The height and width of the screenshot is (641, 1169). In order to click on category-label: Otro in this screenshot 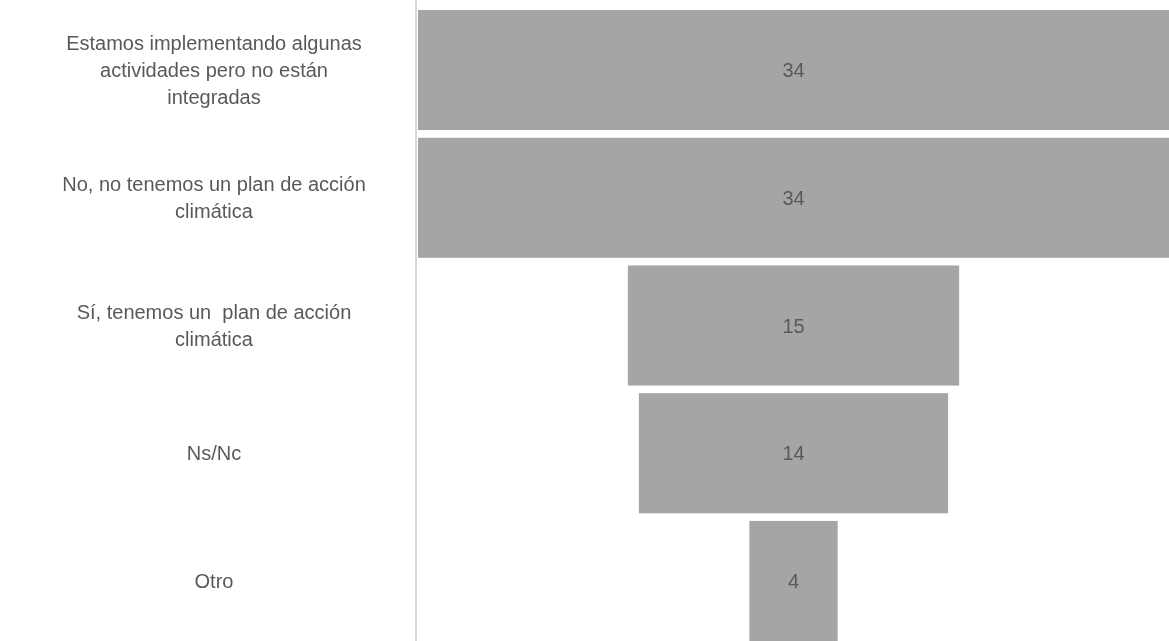, I will do `click(214, 580)`.